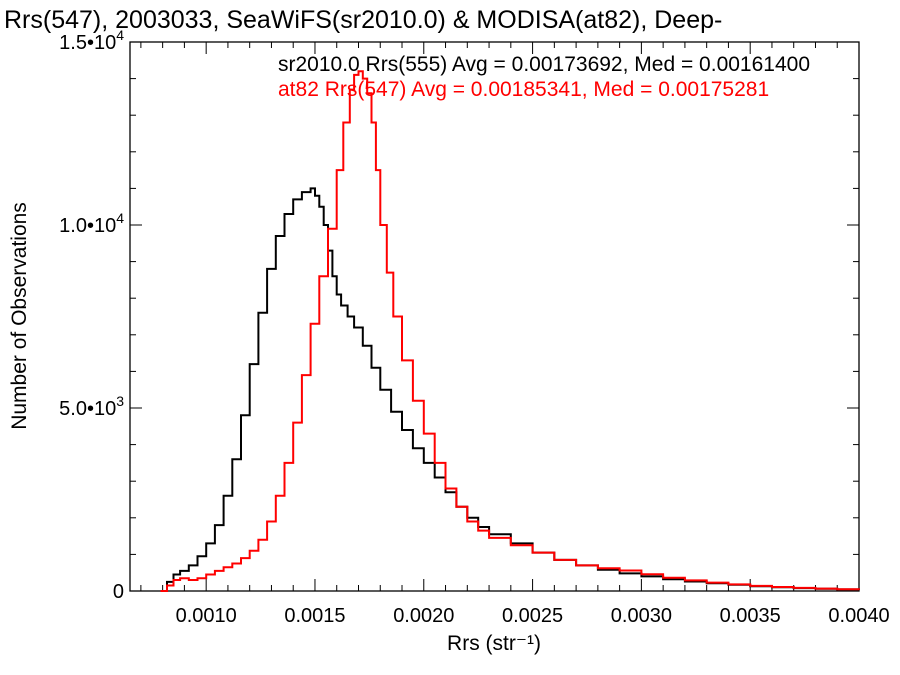 The image size is (900, 675). I want to click on x-tick-label: 0.0030, so click(641, 616).